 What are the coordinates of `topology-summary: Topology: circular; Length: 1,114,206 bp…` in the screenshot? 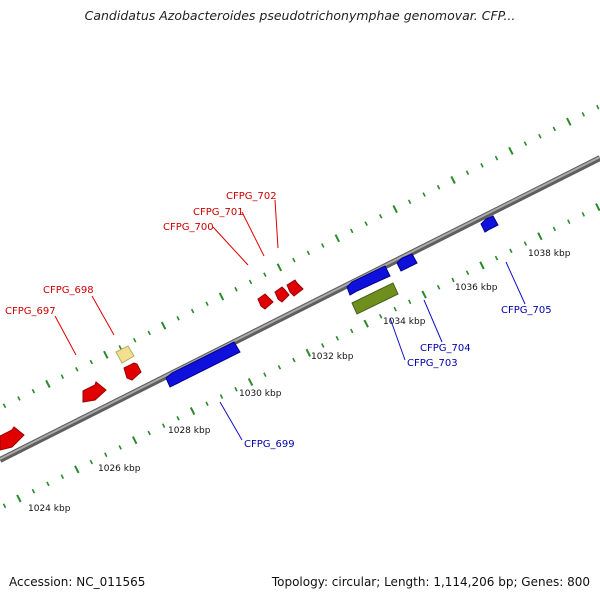 It's located at (430, 582).